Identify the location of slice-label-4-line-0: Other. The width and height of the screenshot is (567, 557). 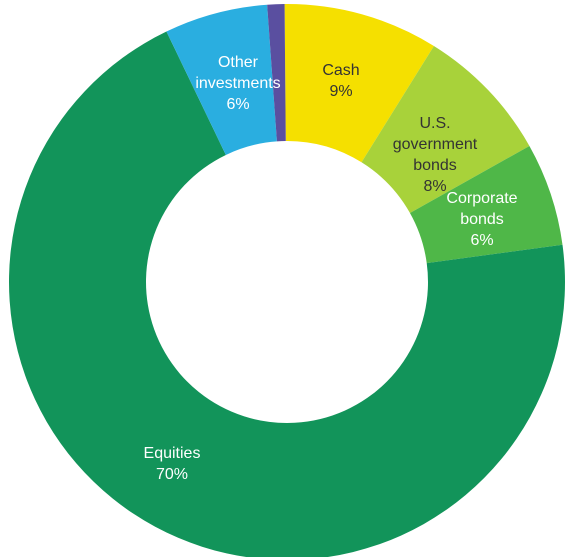
(238, 62).